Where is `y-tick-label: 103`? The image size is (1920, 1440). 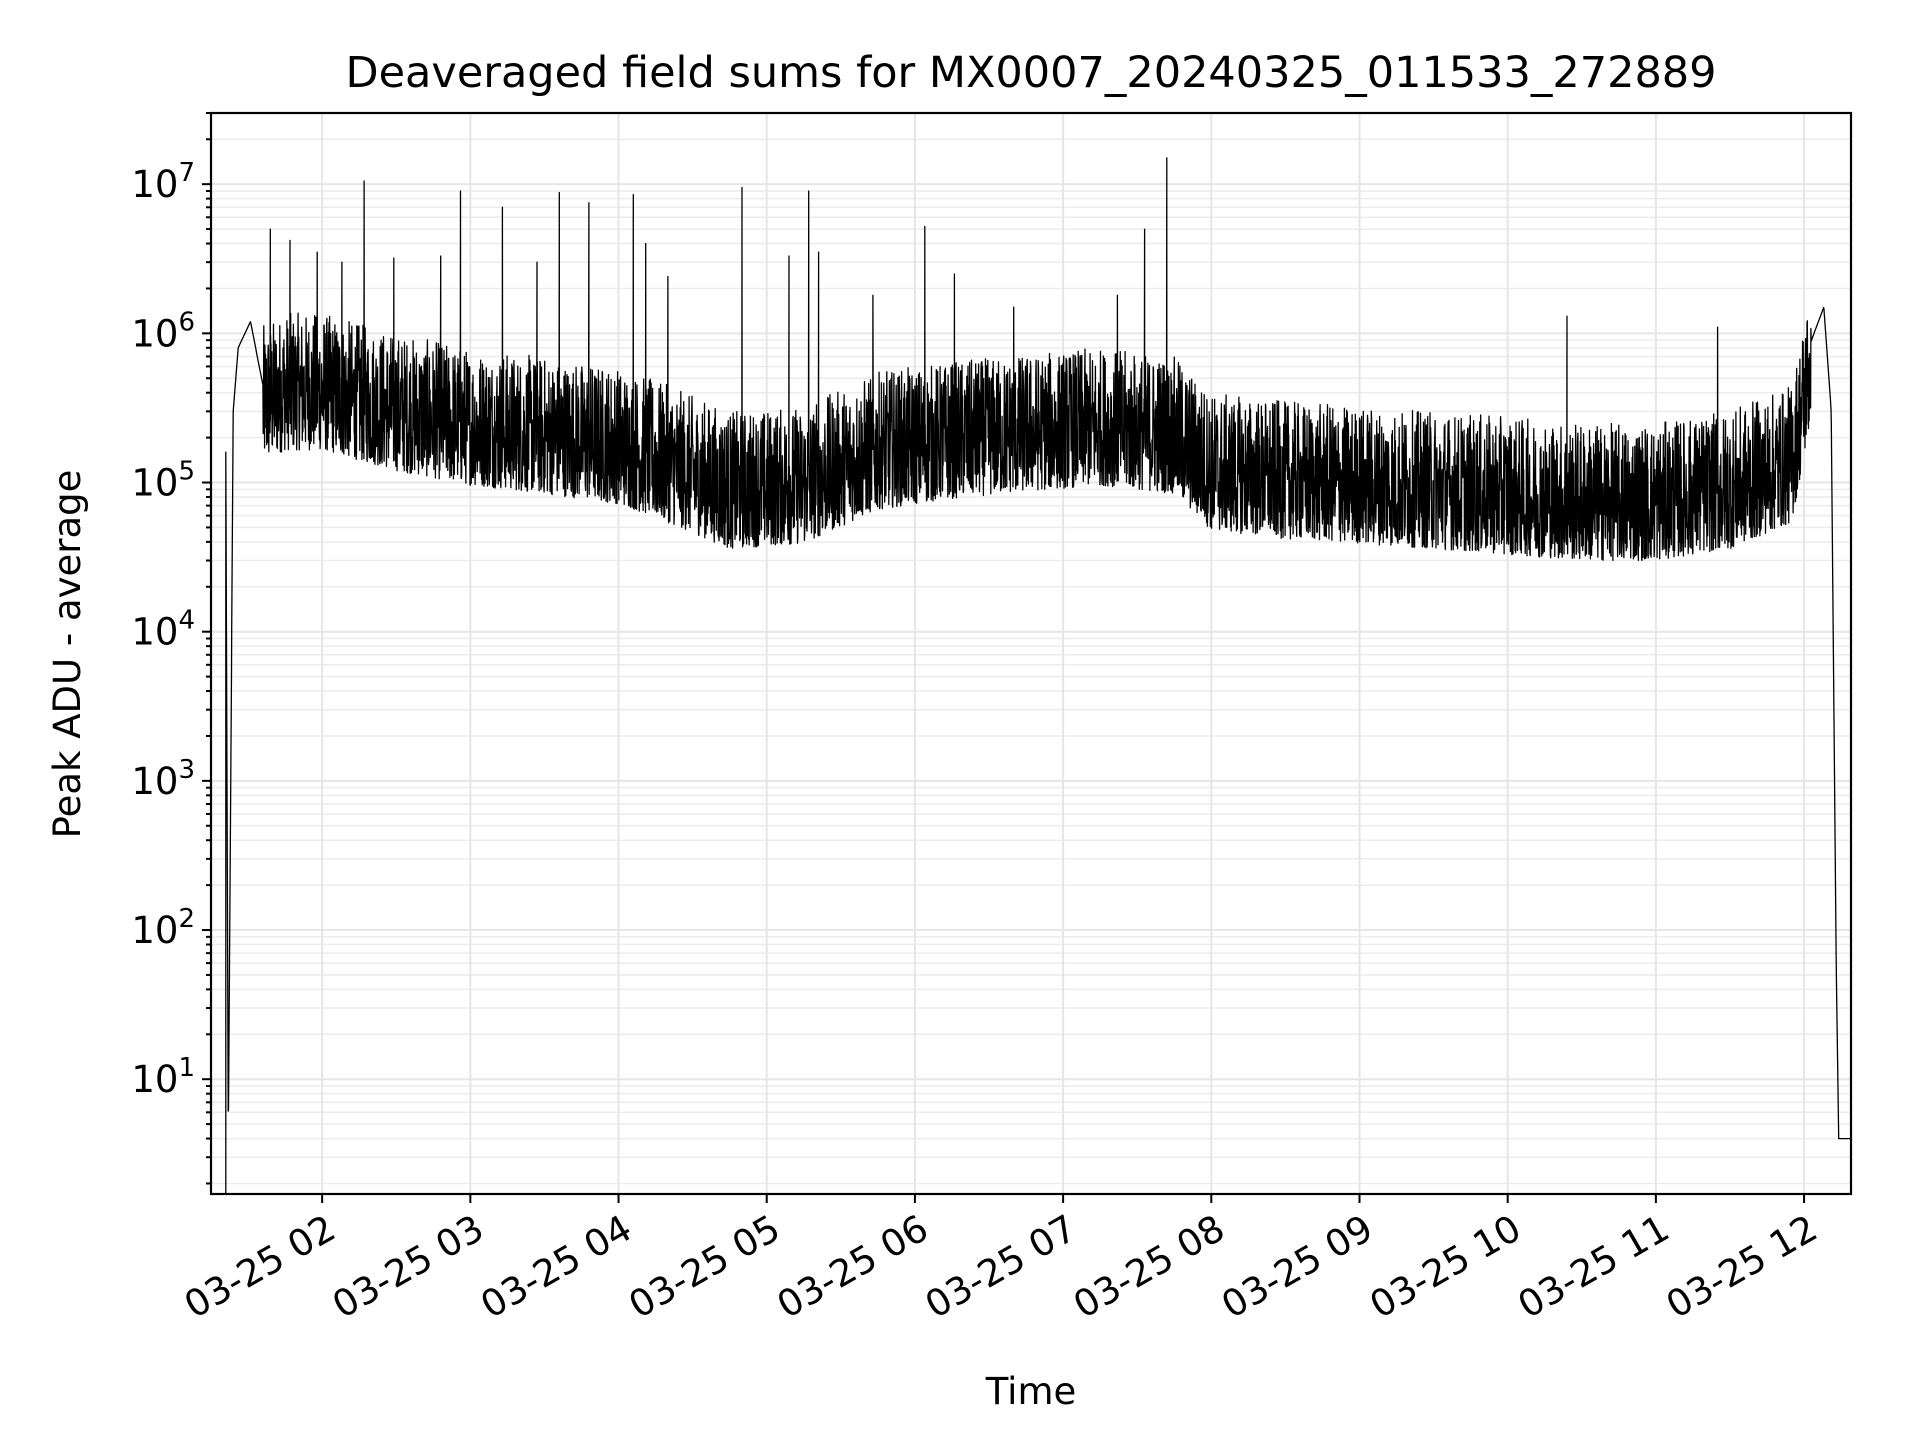 y-tick-label: 103 is located at coordinates (163, 779).